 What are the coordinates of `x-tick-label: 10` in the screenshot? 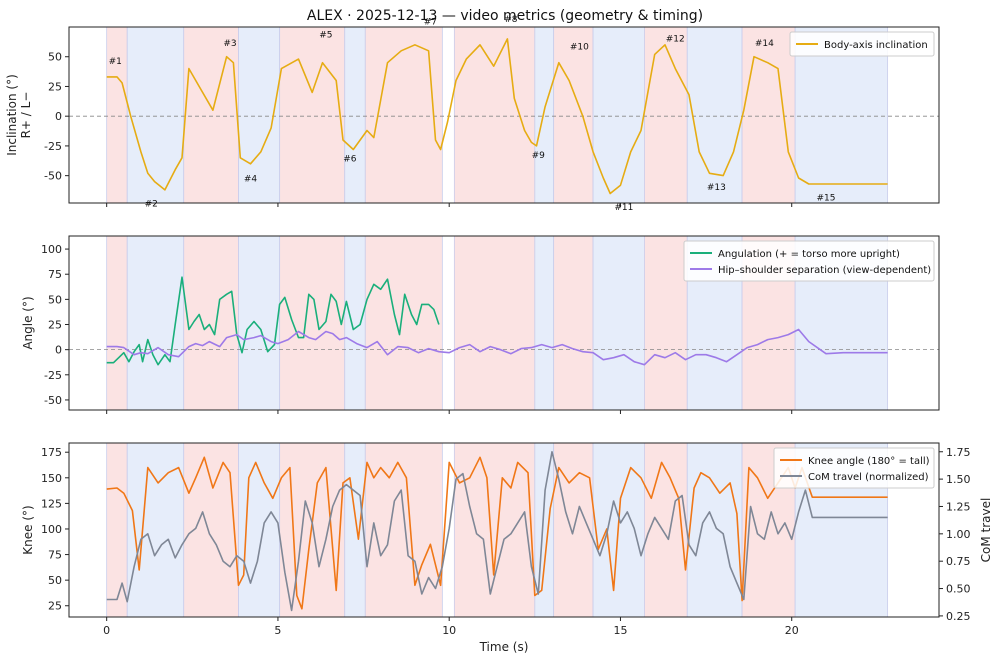 It's located at (449, 630).